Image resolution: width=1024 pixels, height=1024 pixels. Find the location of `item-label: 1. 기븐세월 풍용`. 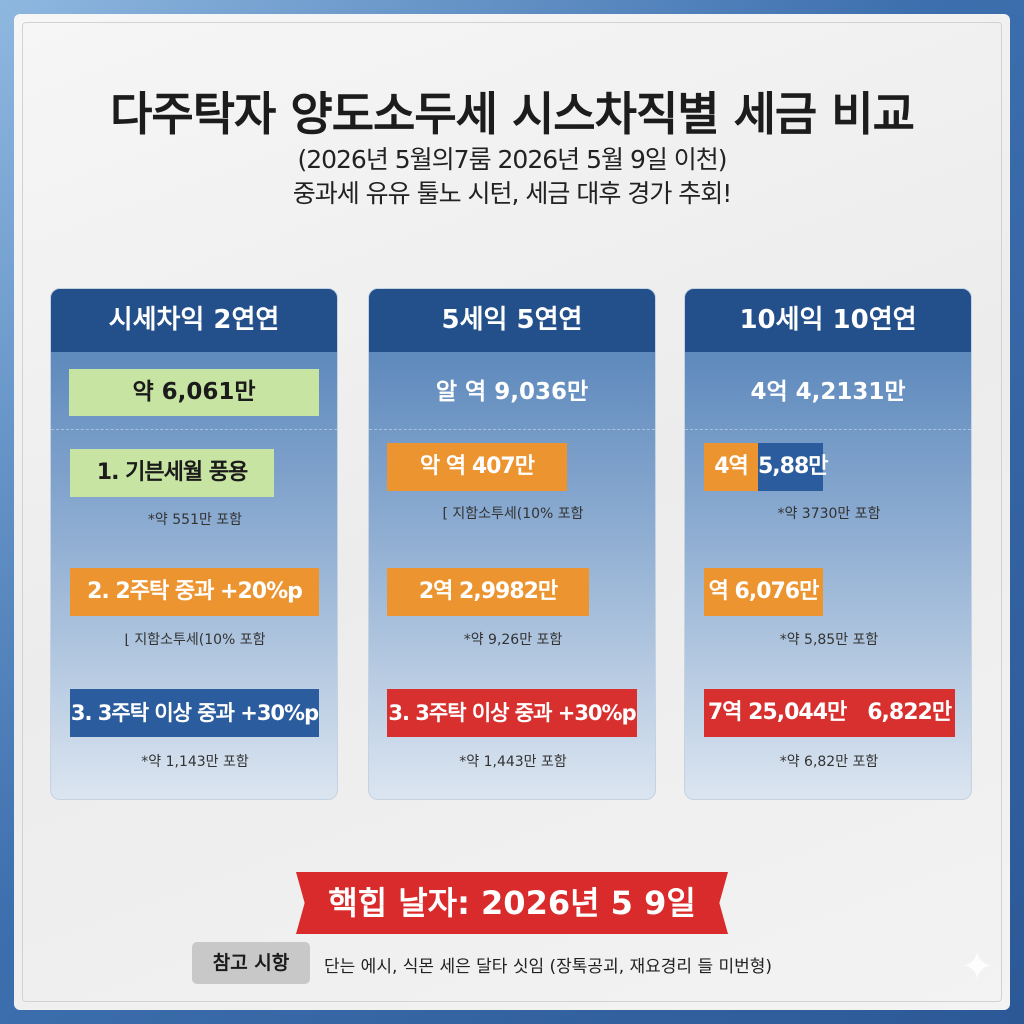

item-label: 1. 기븐세월 풍용 is located at coordinates (172, 473).